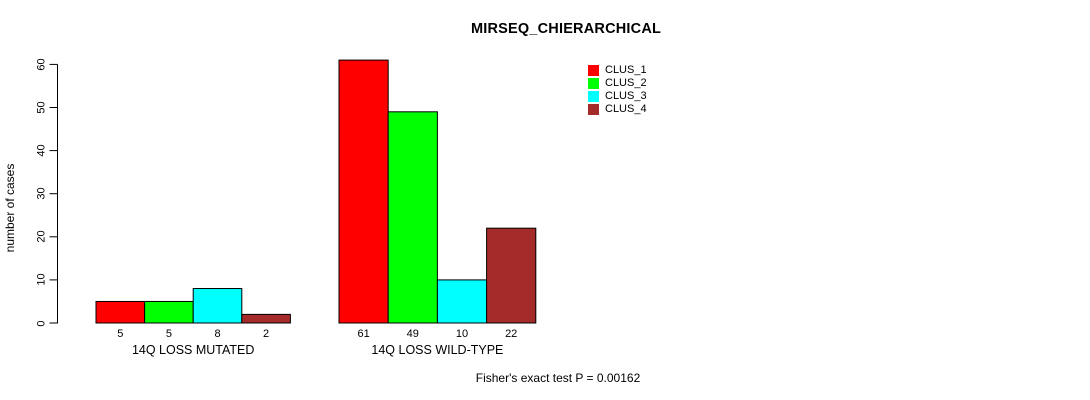 The image size is (1090, 400). I want to click on legend-entry: CLUS_4, so click(617, 109).